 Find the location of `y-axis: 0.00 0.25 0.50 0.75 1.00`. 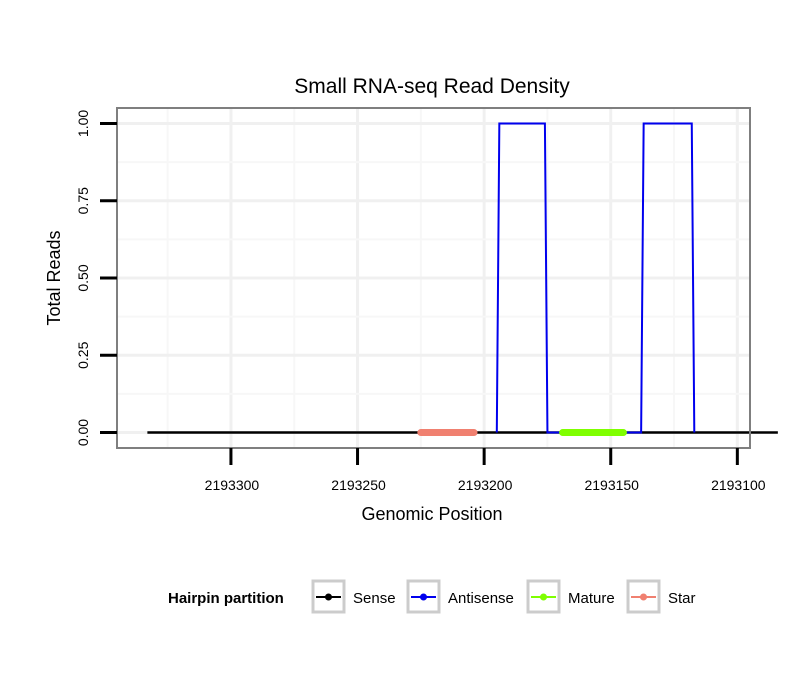

y-axis: 0.00 0.25 0.50 0.75 1.00 is located at coordinates (96, 278).